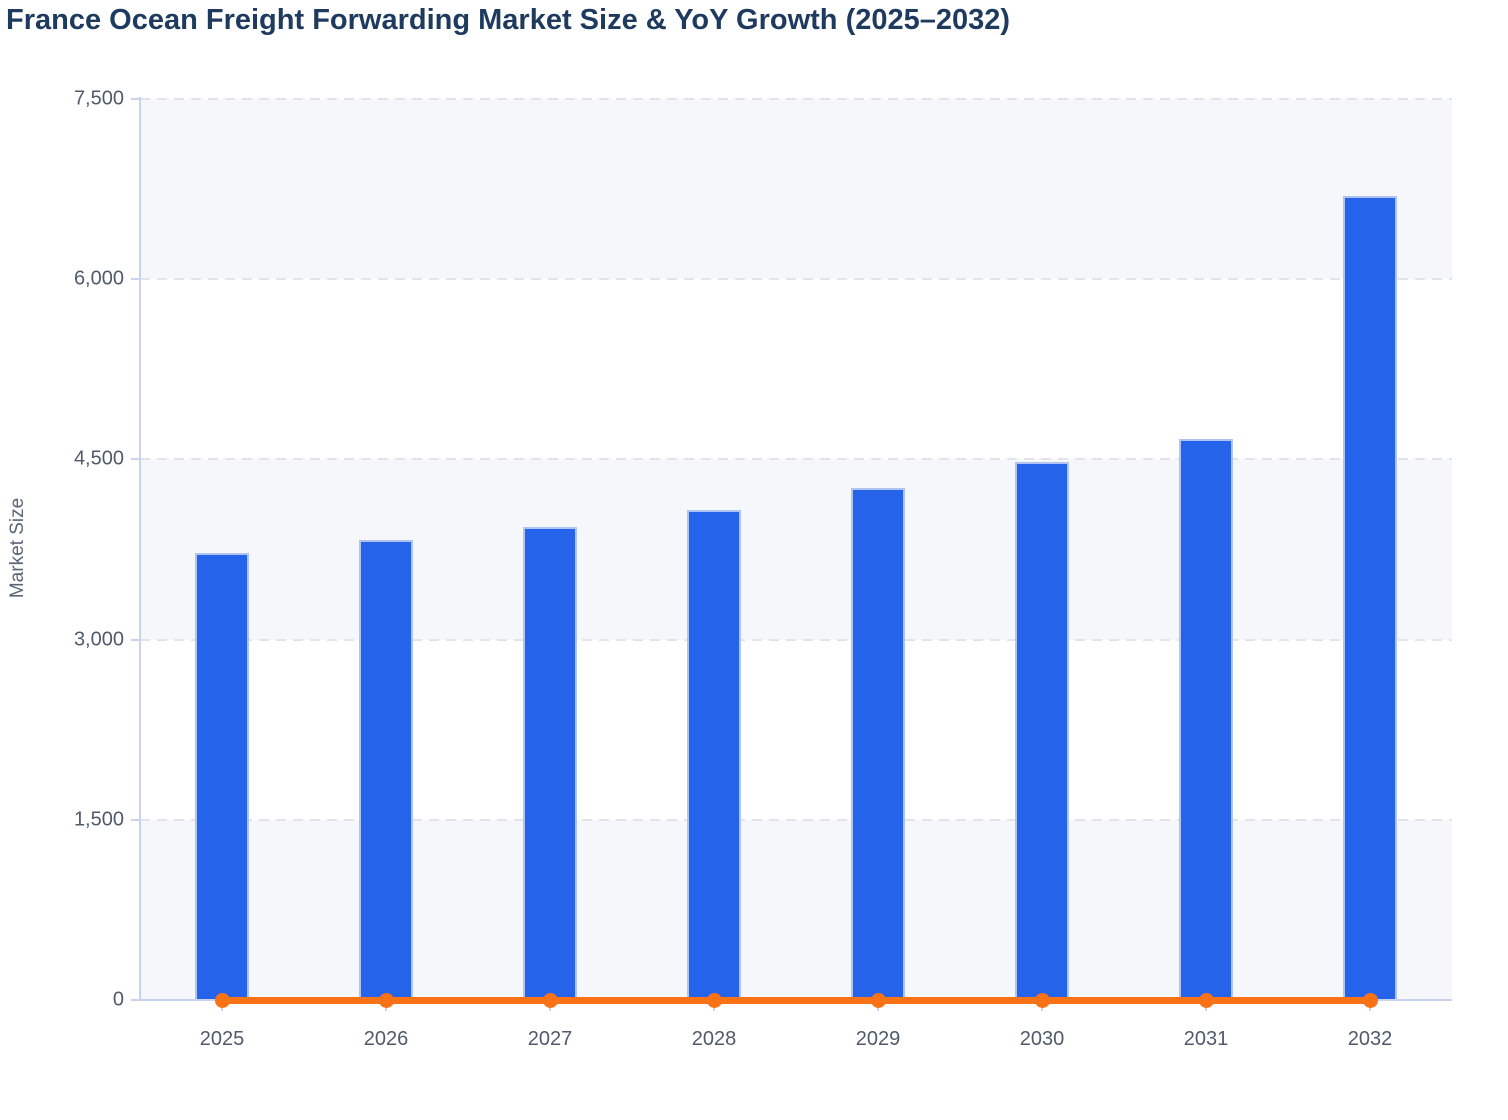 Image resolution: width=1508 pixels, height=1120 pixels. What do you see at coordinates (17, 548) in the screenshot?
I see `y-axis-title: Market Size` at bounding box center [17, 548].